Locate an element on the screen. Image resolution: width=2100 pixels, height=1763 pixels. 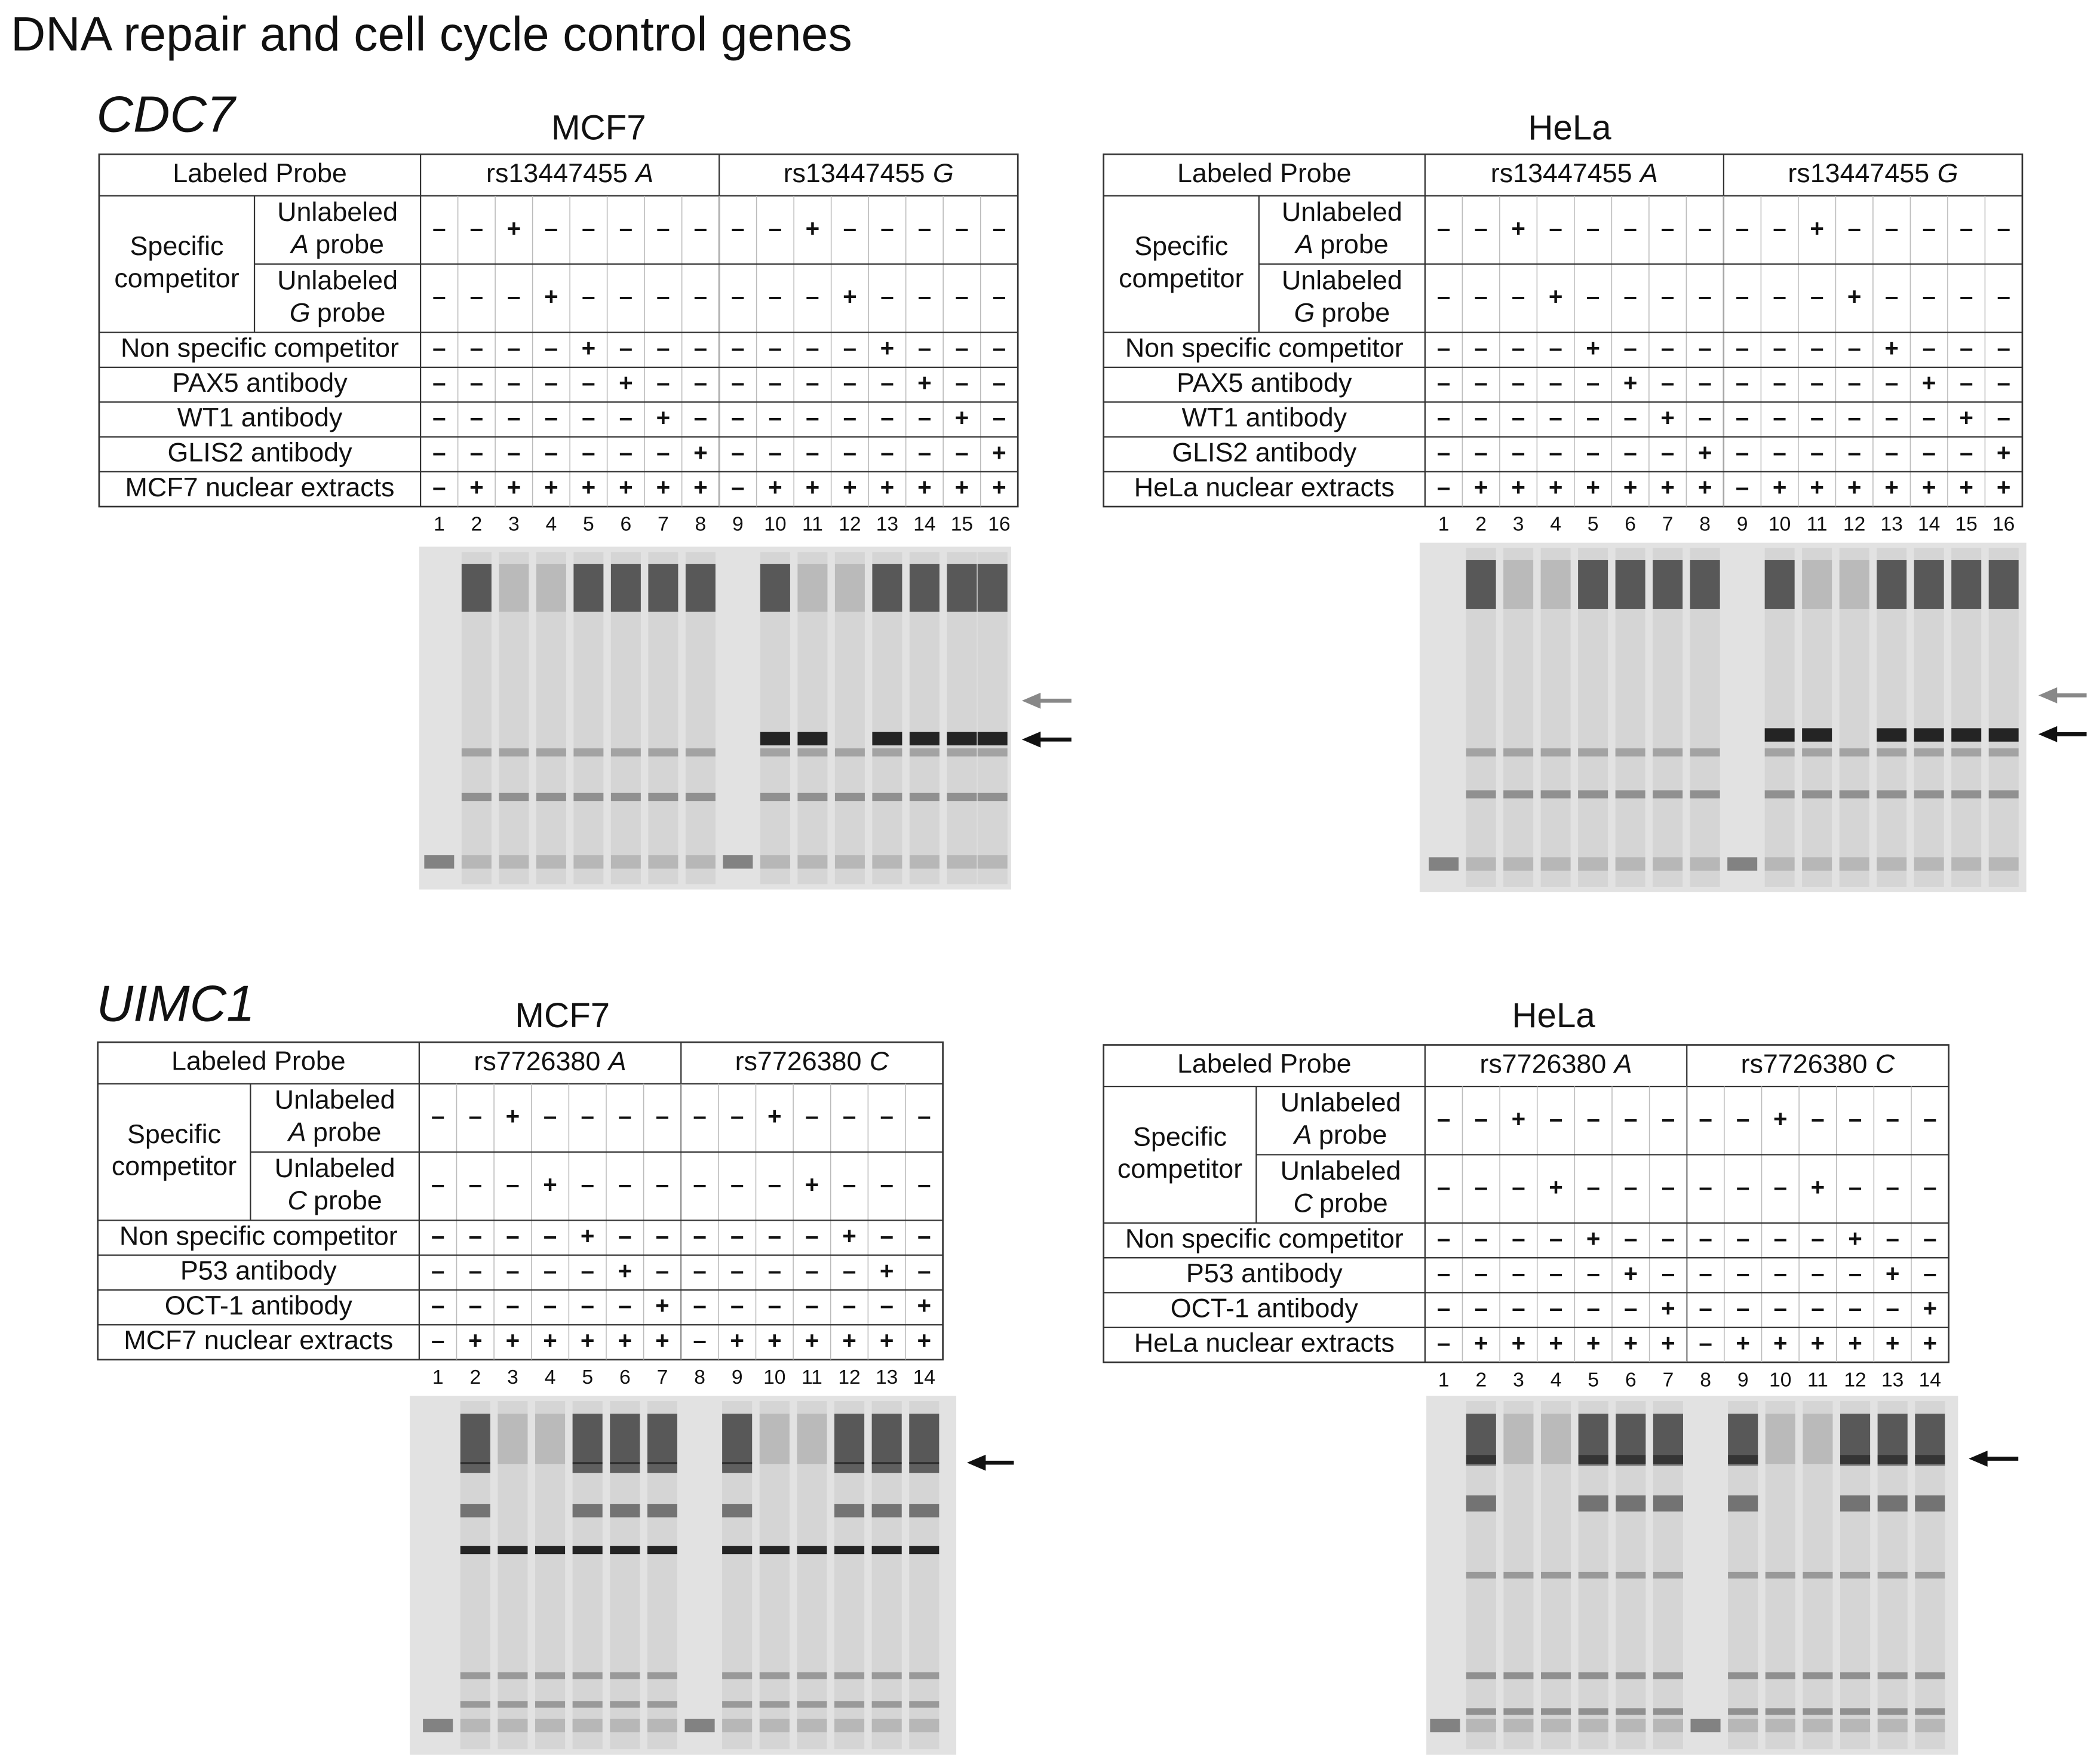
probe-header: rs7726380 A is located at coordinates (1555, 1063).